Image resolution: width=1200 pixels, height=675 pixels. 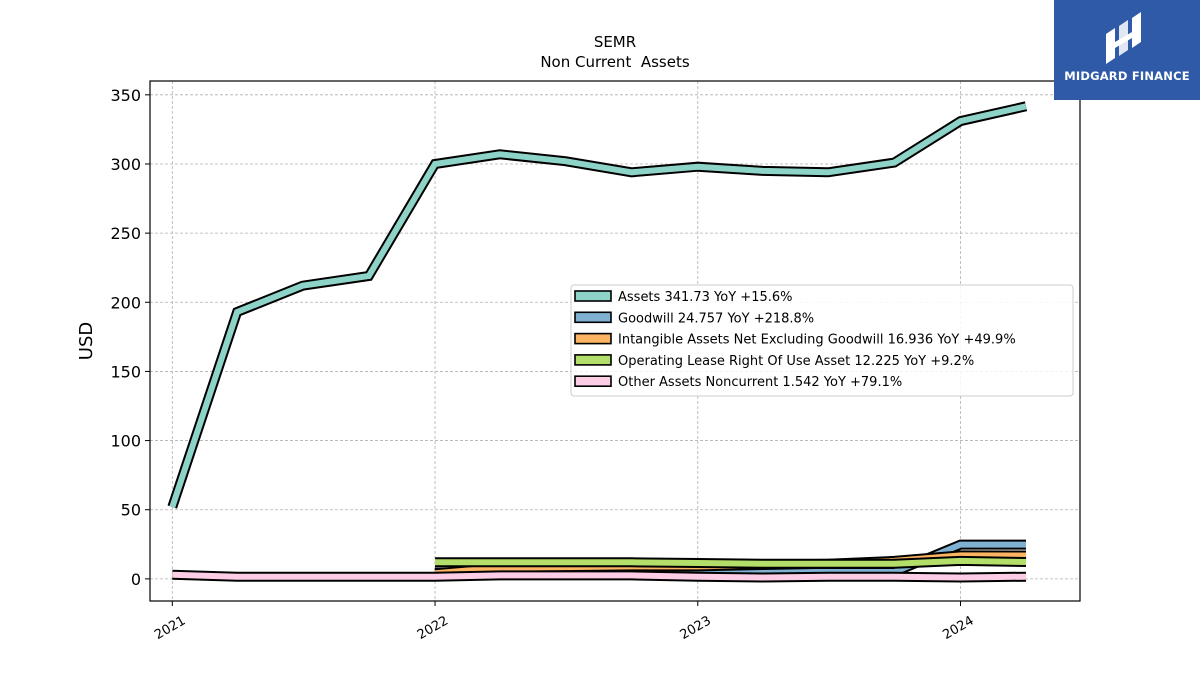 I want to click on x-tick-label: 2021, so click(x=170, y=628).